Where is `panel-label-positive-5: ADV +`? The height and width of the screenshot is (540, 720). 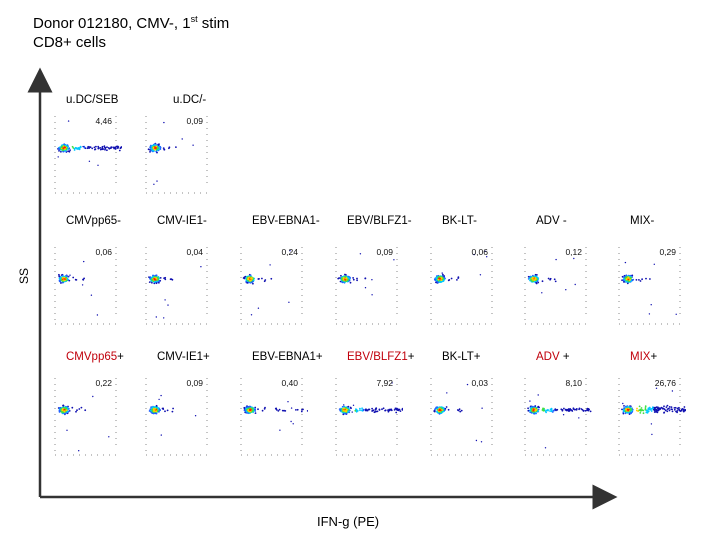 panel-label-positive-5: ADV + is located at coordinates (553, 357).